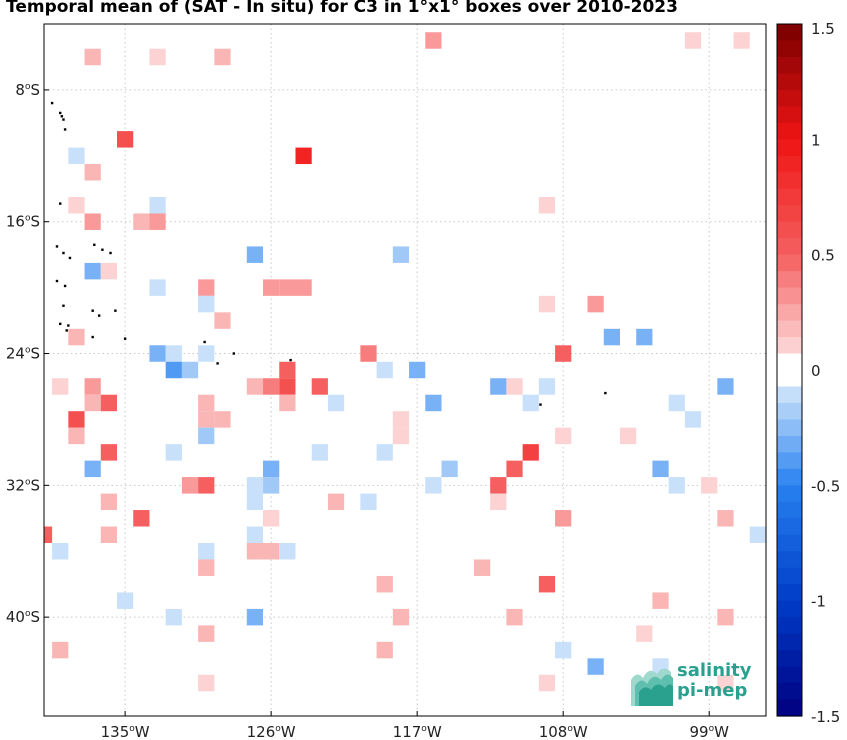 The height and width of the screenshot is (740, 847). What do you see at coordinates (417, 731) in the screenshot?
I see `x-tick-label: 117oW` at bounding box center [417, 731].